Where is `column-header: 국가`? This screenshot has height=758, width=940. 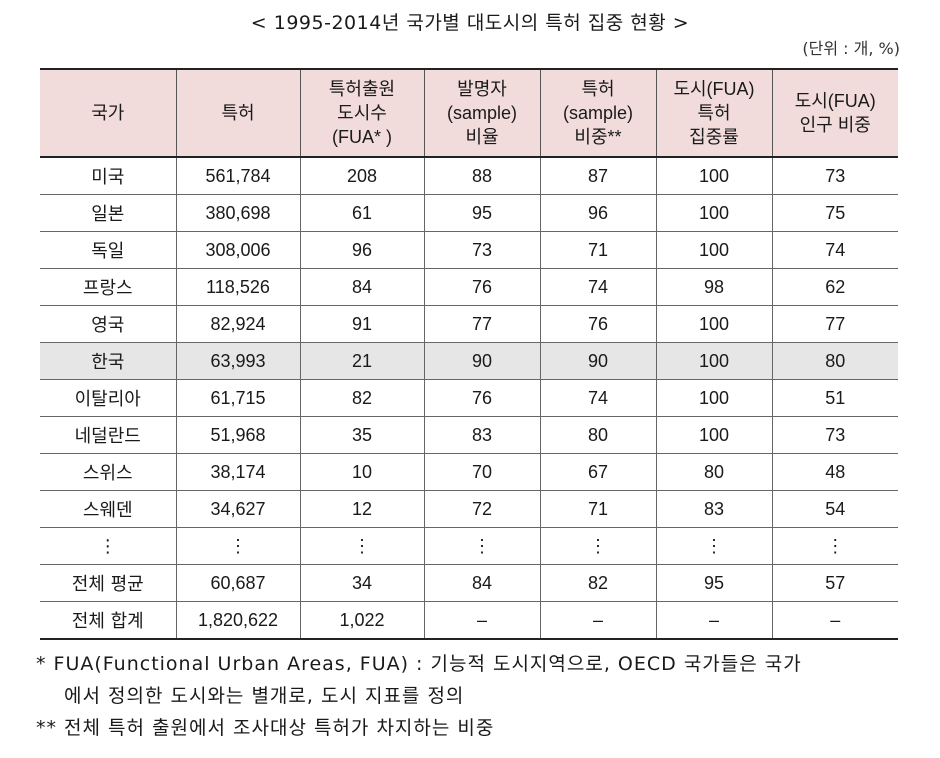
column-header: 국가 is located at coordinates (108, 113).